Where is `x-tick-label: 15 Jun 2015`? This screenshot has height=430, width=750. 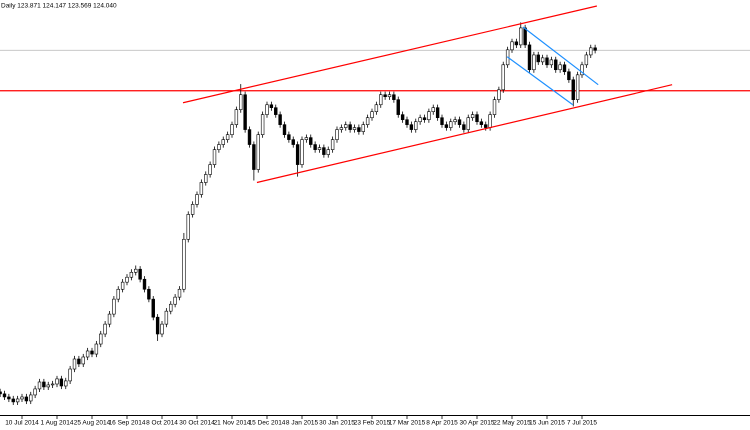
x-tick-label: 15 Jun 2015 is located at coordinates (547, 423).